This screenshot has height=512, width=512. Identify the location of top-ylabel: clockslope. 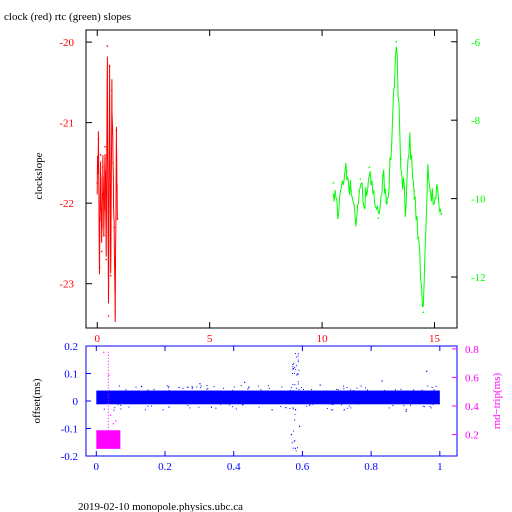
(39, 175).